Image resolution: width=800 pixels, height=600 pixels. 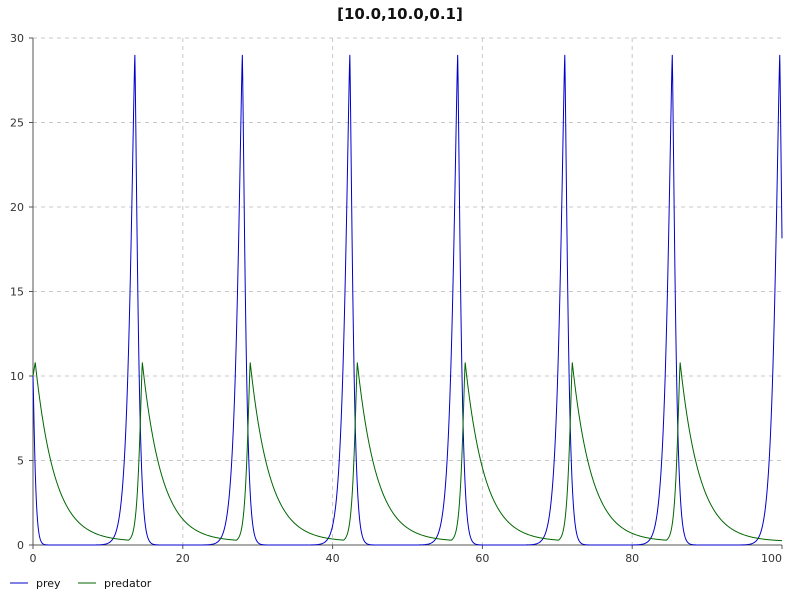 I want to click on x-tick-label: 60, so click(x=482, y=558).